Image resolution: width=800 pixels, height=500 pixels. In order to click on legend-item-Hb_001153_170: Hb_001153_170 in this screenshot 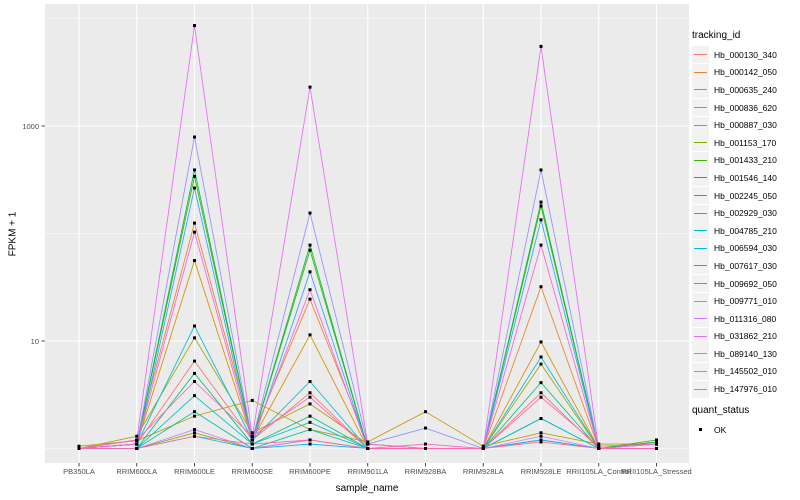, I will do `click(734, 143)`.